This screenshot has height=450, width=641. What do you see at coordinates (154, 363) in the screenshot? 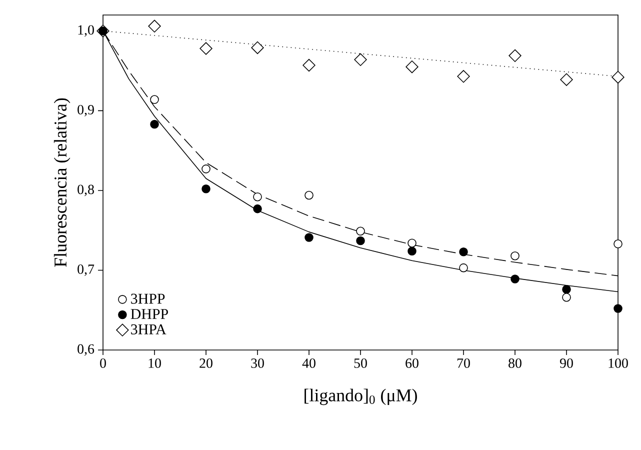
I see `x-tick-label: 10` at bounding box center [154, 363].